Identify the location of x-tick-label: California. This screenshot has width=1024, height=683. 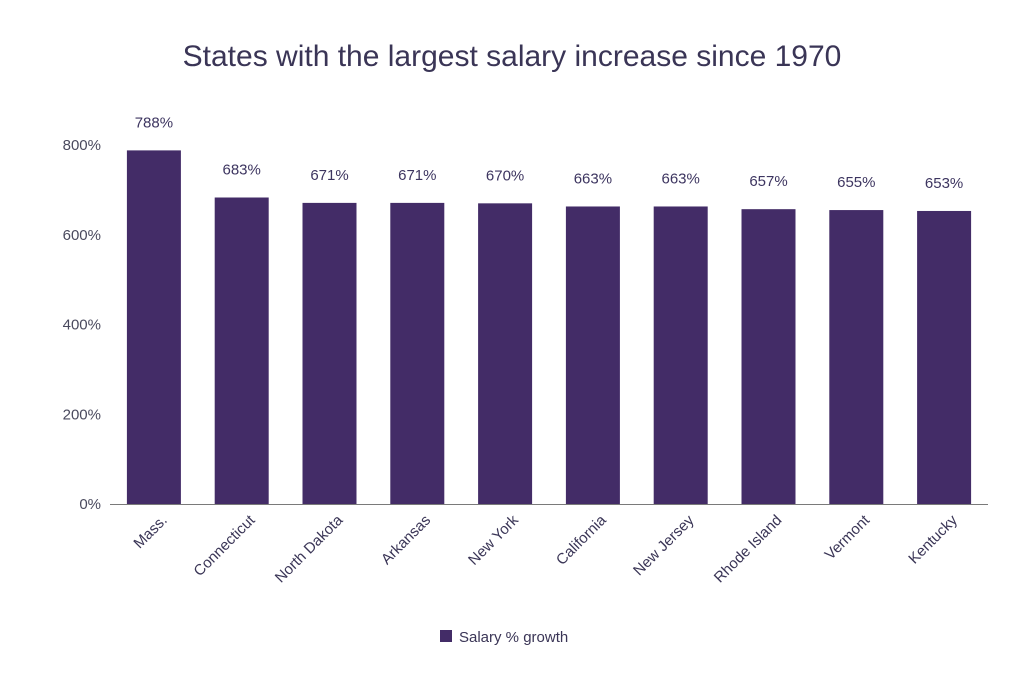
(581, 539).